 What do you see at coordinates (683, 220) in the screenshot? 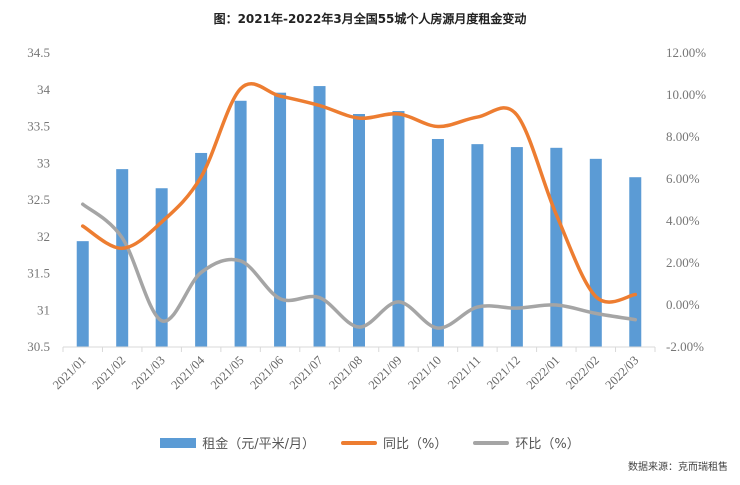
I see `right-axis-tick: 4.00%` at bounding box center [683, 220].